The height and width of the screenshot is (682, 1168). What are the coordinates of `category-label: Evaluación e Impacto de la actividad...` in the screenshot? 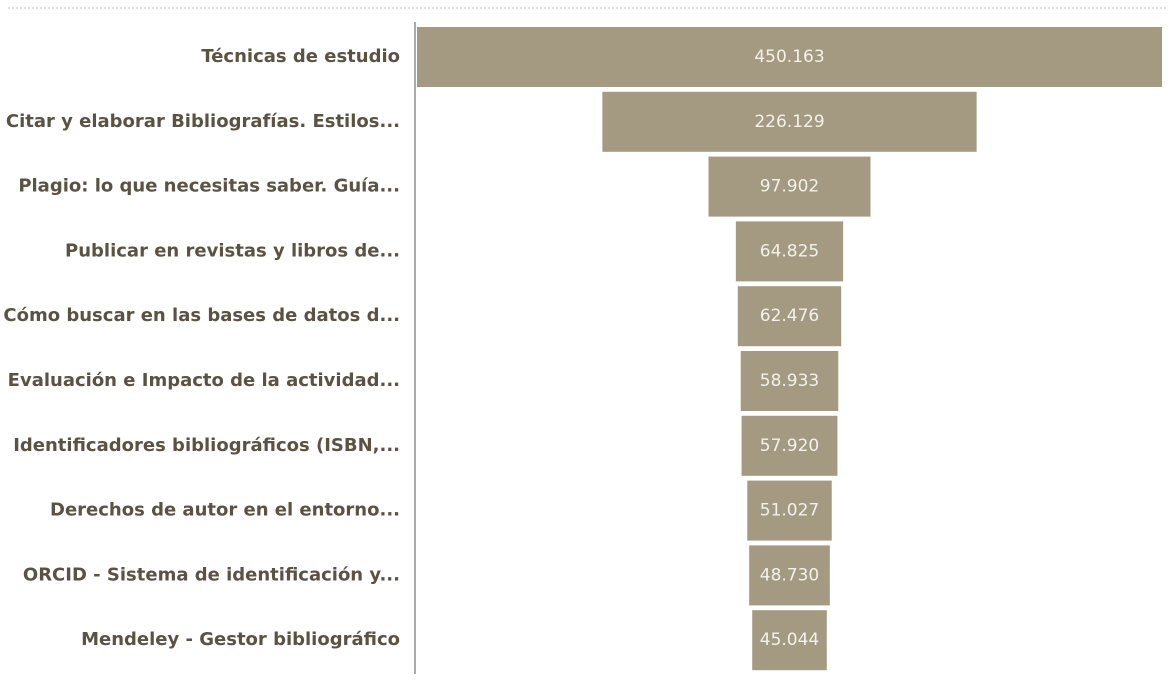 It's located at (204, 380).